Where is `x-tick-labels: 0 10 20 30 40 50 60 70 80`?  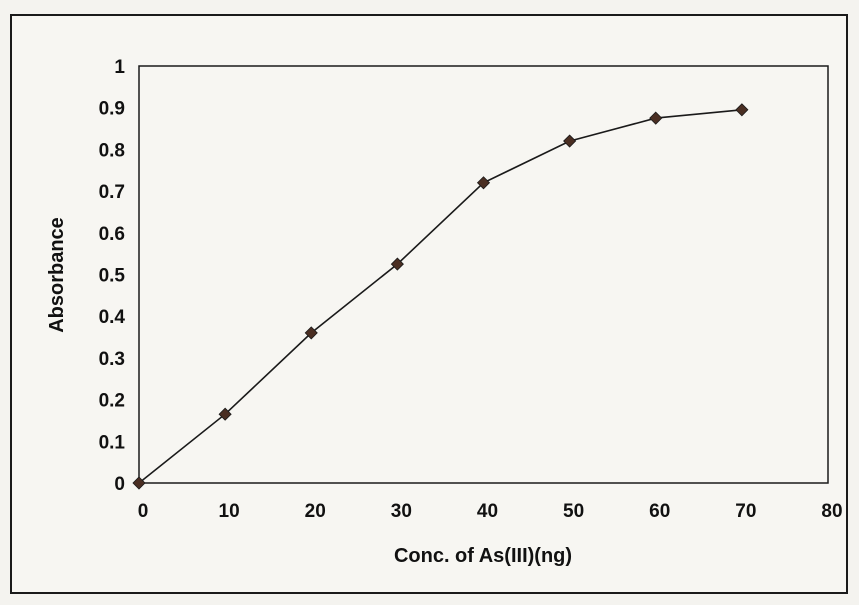 x-tick-labels: 0 10 20 30 40 50 60 70 80 is located at coordinates (490, 511).